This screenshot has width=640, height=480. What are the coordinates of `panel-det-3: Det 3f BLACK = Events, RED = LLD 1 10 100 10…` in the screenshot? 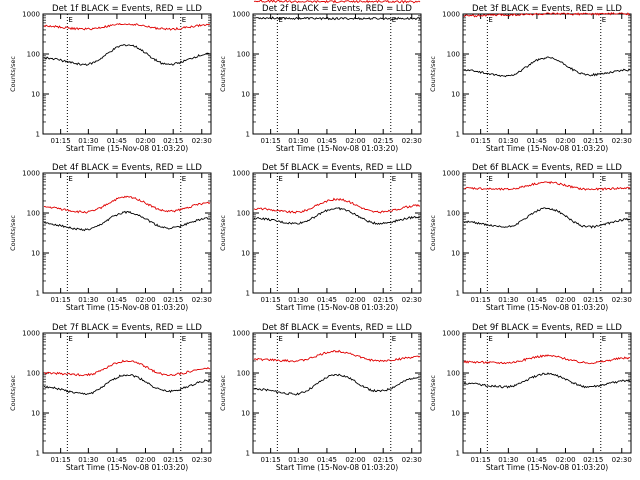 It's located at (530, 78).